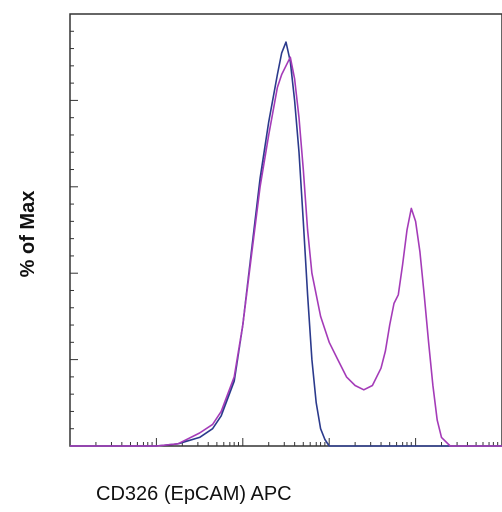 Image resolution: width=502 pixels, height=512 pixels. I want to click on y-axis-ticks, so click(74, 230).